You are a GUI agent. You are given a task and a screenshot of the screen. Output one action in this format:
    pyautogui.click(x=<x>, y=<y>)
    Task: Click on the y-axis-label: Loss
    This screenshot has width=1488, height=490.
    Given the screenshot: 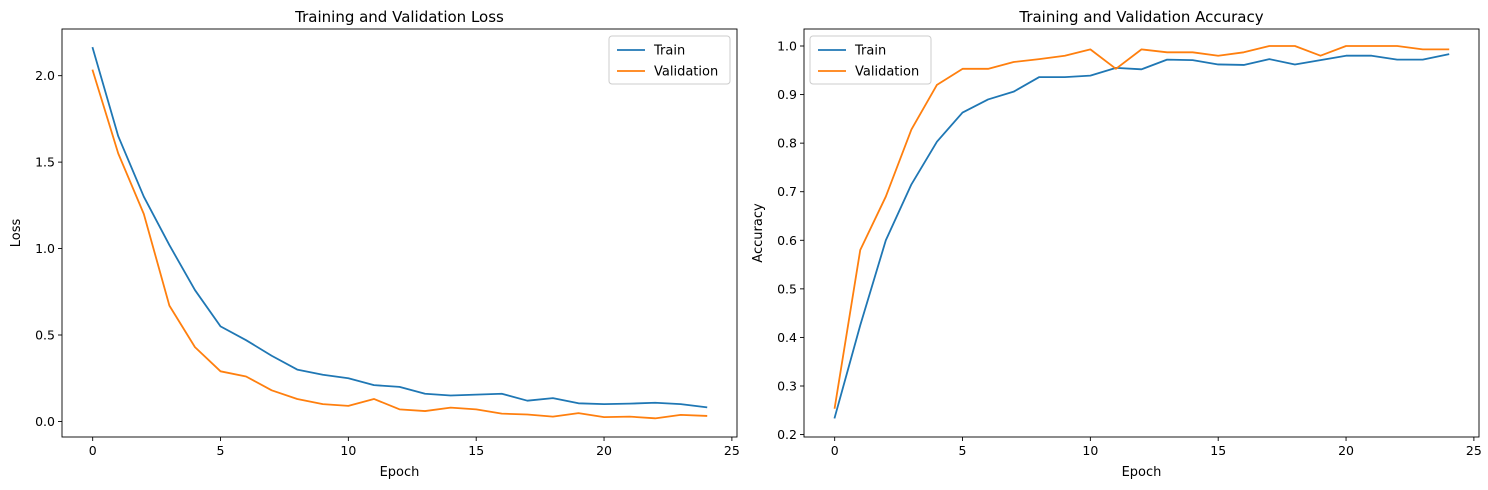 What is the action you would take?
    pyautogui.click(x=16, y=233)
    